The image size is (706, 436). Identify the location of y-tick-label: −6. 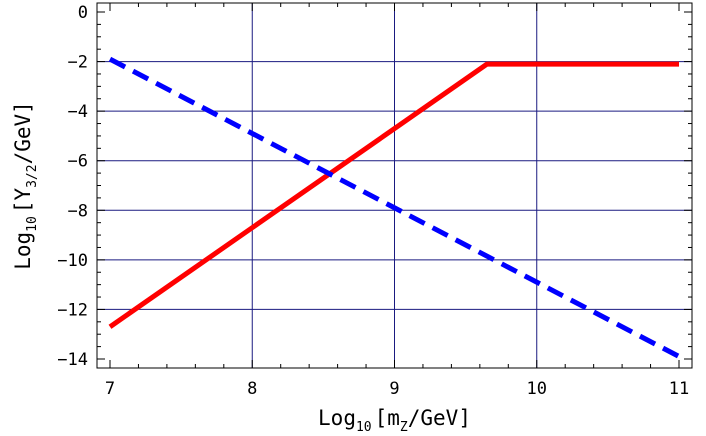
(78, 162).